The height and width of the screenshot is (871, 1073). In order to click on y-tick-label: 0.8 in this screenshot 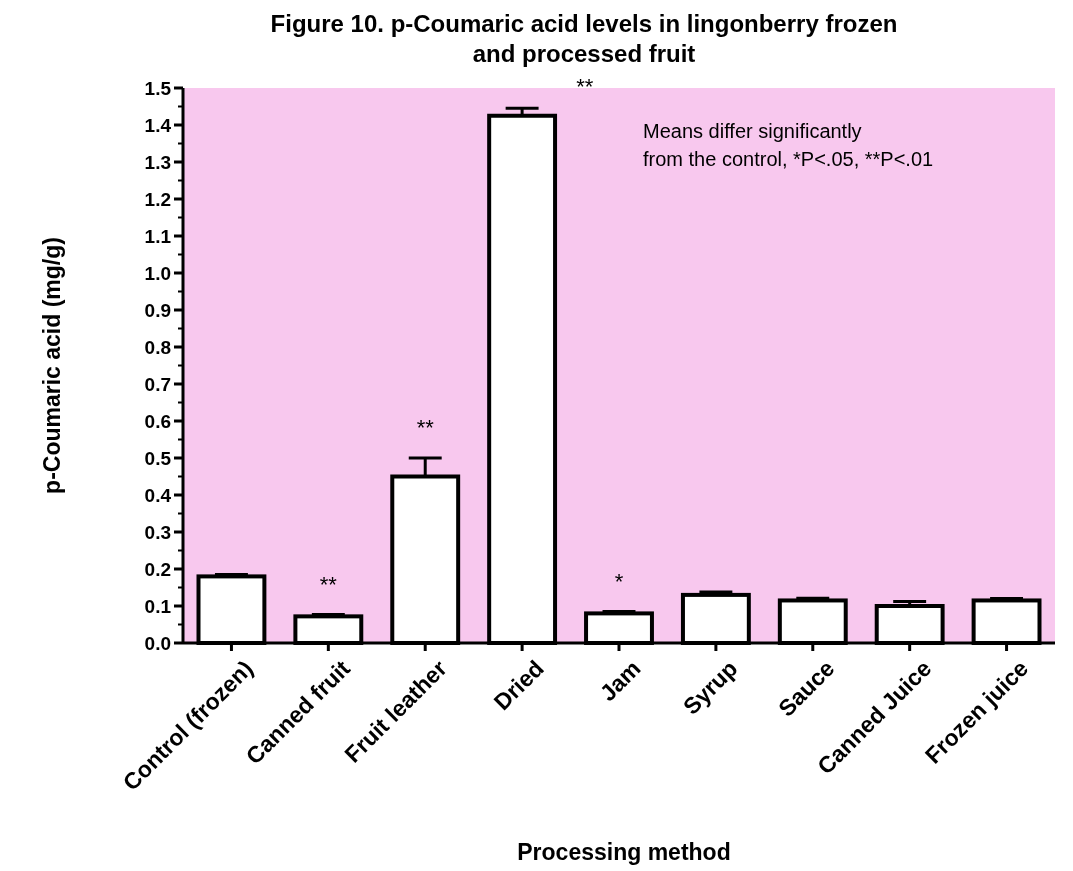, I will do `click(157, 347)`.